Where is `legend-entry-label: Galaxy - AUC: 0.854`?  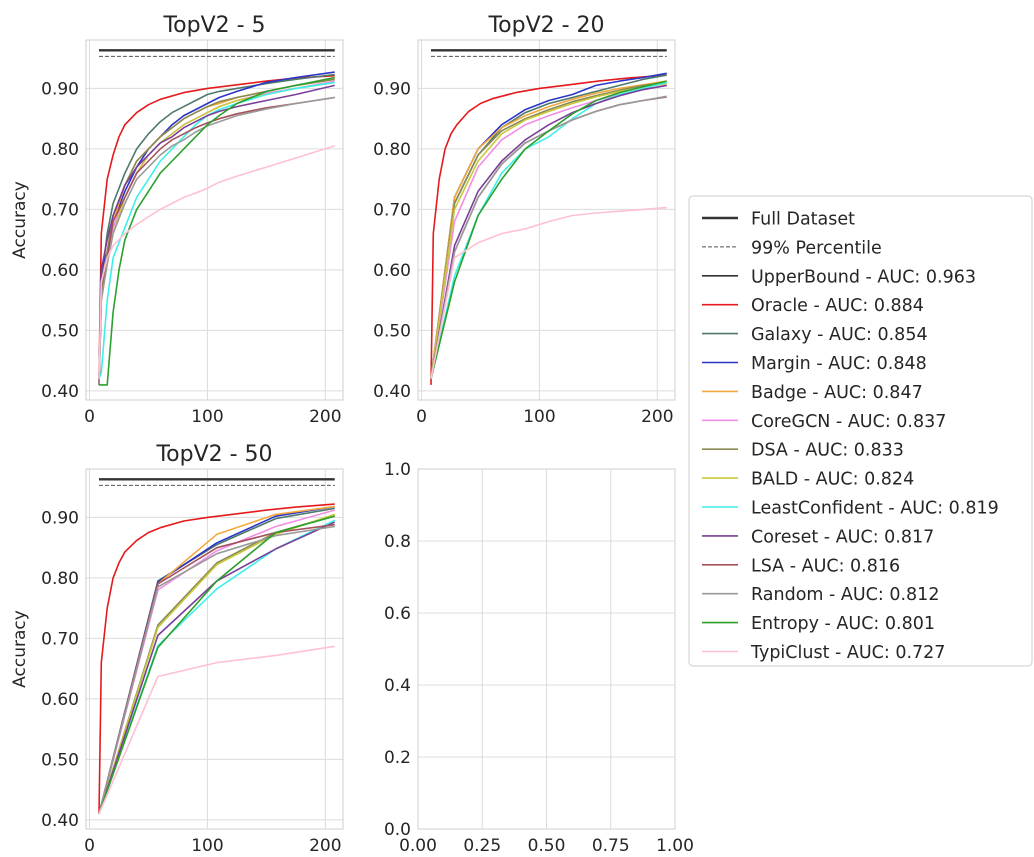
legend-entry-label: Galaxy - AUC: 0.854 is located at coordinates (839, 335).